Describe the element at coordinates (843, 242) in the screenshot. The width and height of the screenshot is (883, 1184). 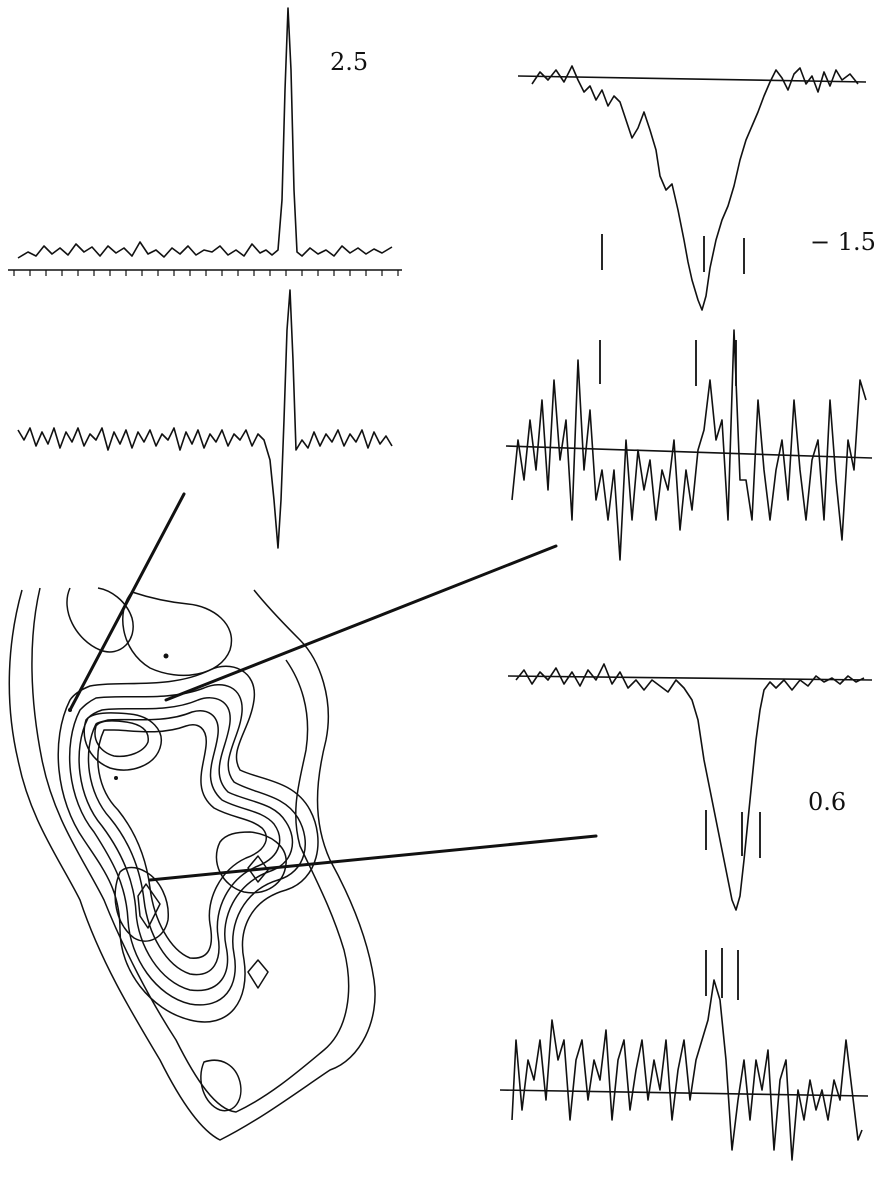
I see `panel-label-top-right: − 1.5` at that location.